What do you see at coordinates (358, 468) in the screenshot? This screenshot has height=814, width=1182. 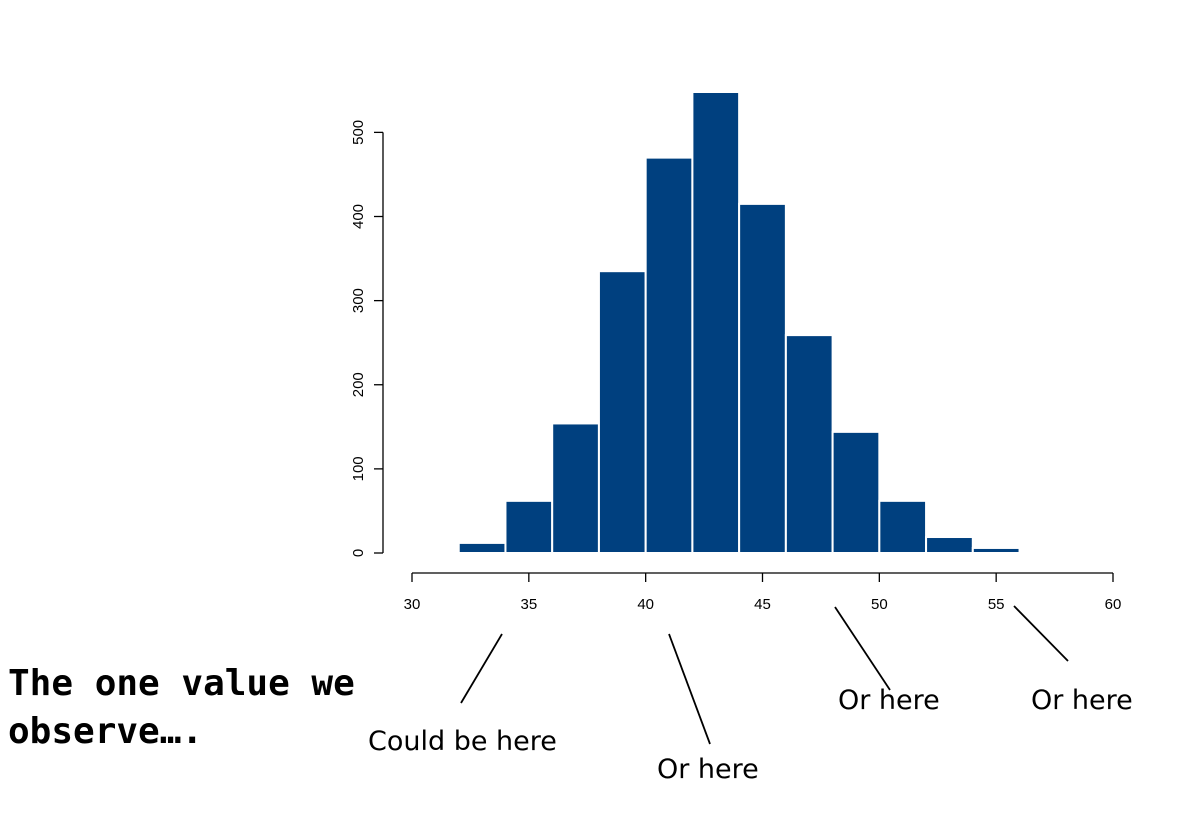 I see `y-tick-label-1: 100` at bounding box center [358, 468].